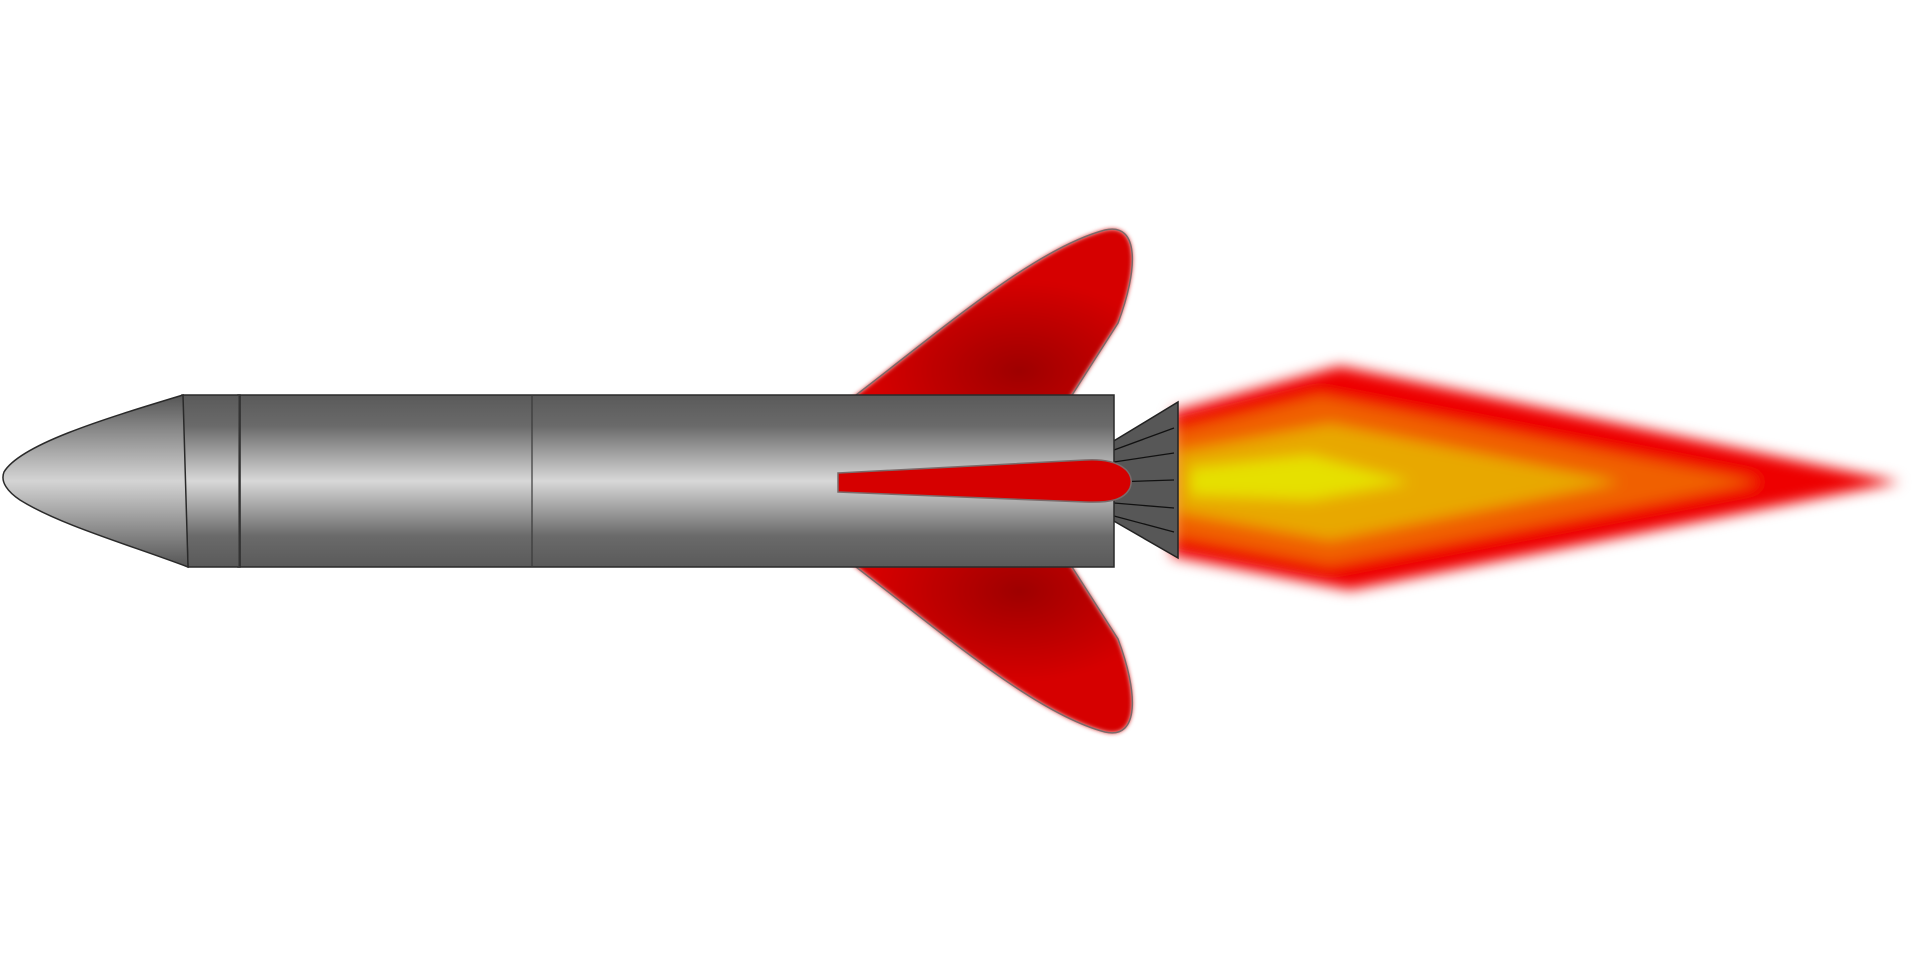 The image size is (1920, 960). I want to click on flame-core-layer, so click(1300, 477).